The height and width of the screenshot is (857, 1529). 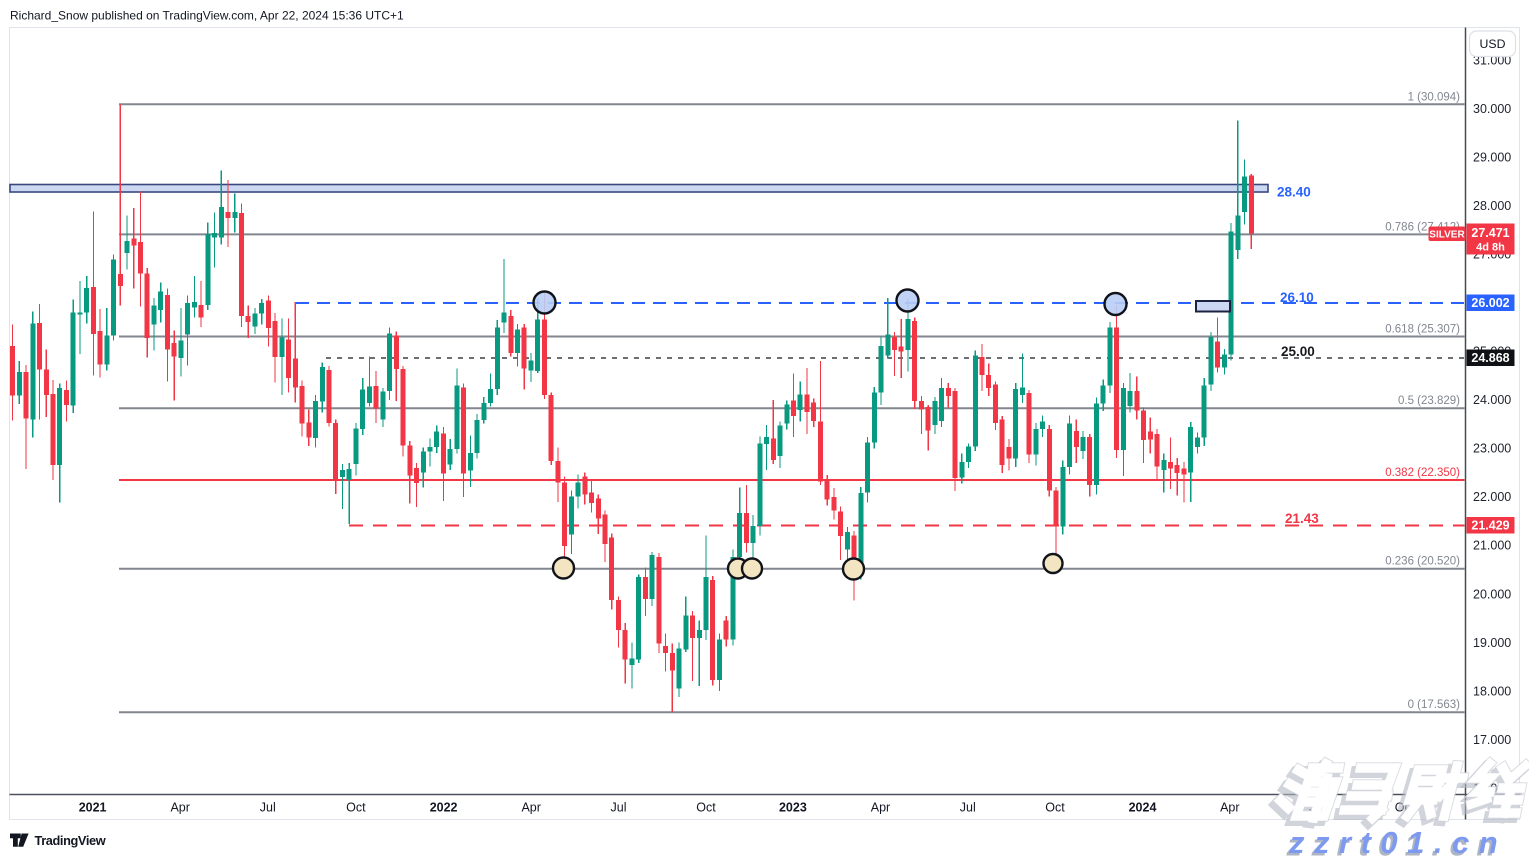 I want to click on svg-text: TradingView, so click(x=70, y=840).